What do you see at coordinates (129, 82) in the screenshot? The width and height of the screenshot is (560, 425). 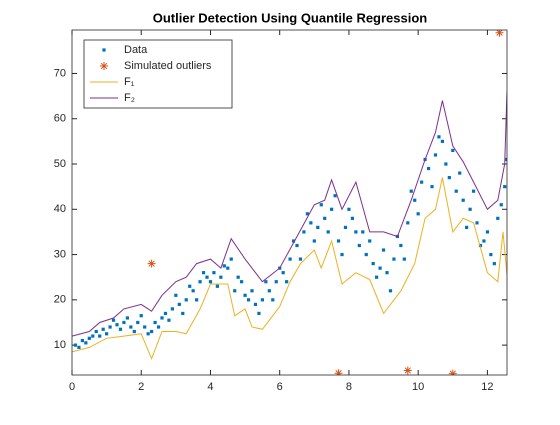 I see `legend-label: F₁` at bounding box center [129, 82].